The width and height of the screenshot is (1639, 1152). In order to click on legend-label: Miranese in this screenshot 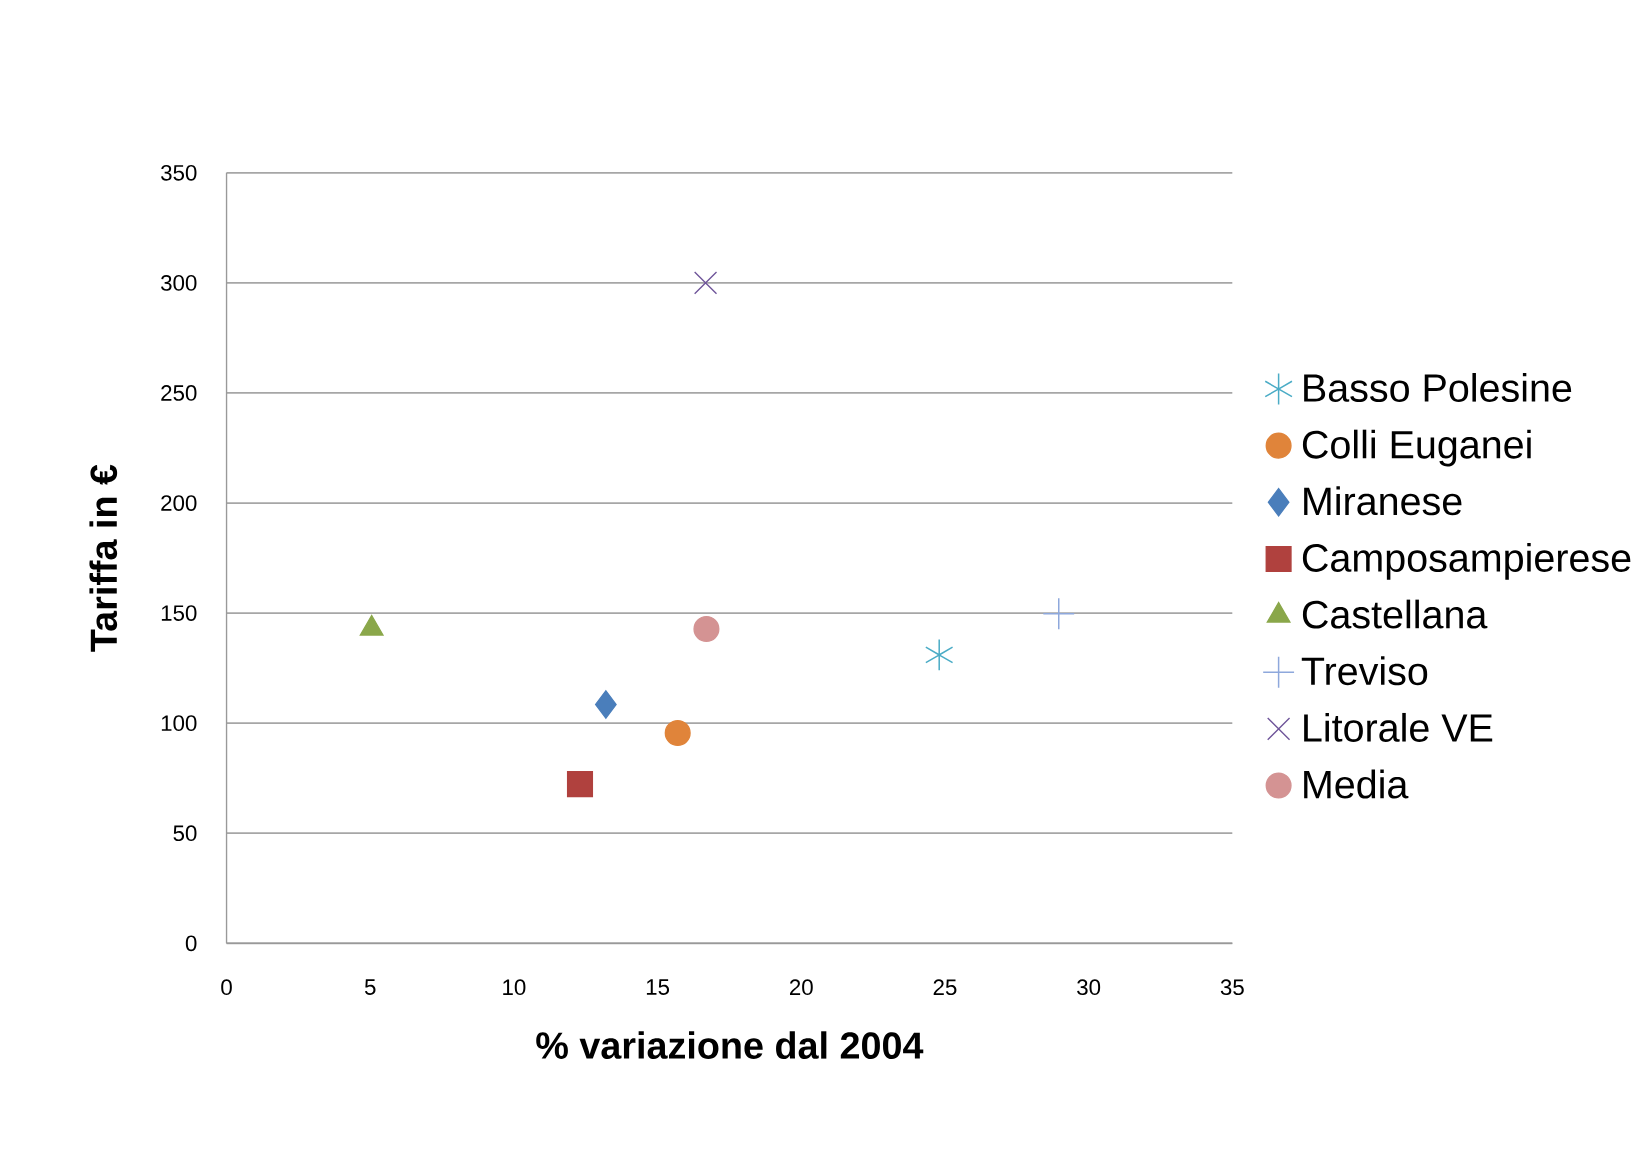, I will do `click(1383, 501)`.